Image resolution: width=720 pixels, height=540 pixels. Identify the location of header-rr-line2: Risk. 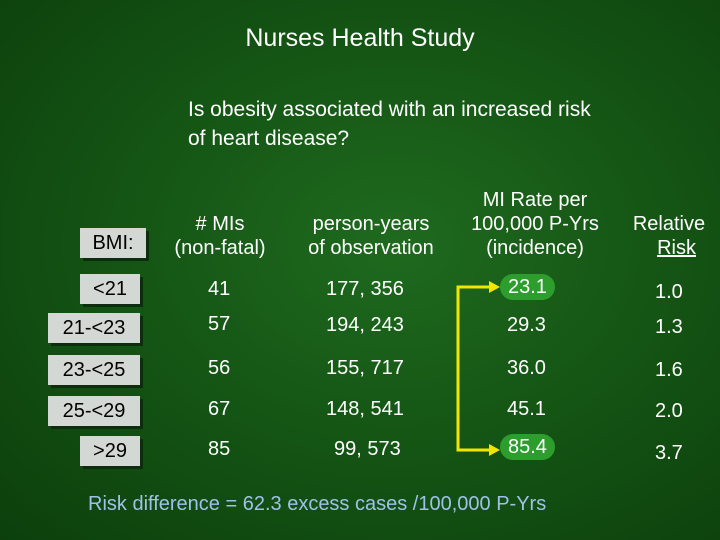
(676, 248).